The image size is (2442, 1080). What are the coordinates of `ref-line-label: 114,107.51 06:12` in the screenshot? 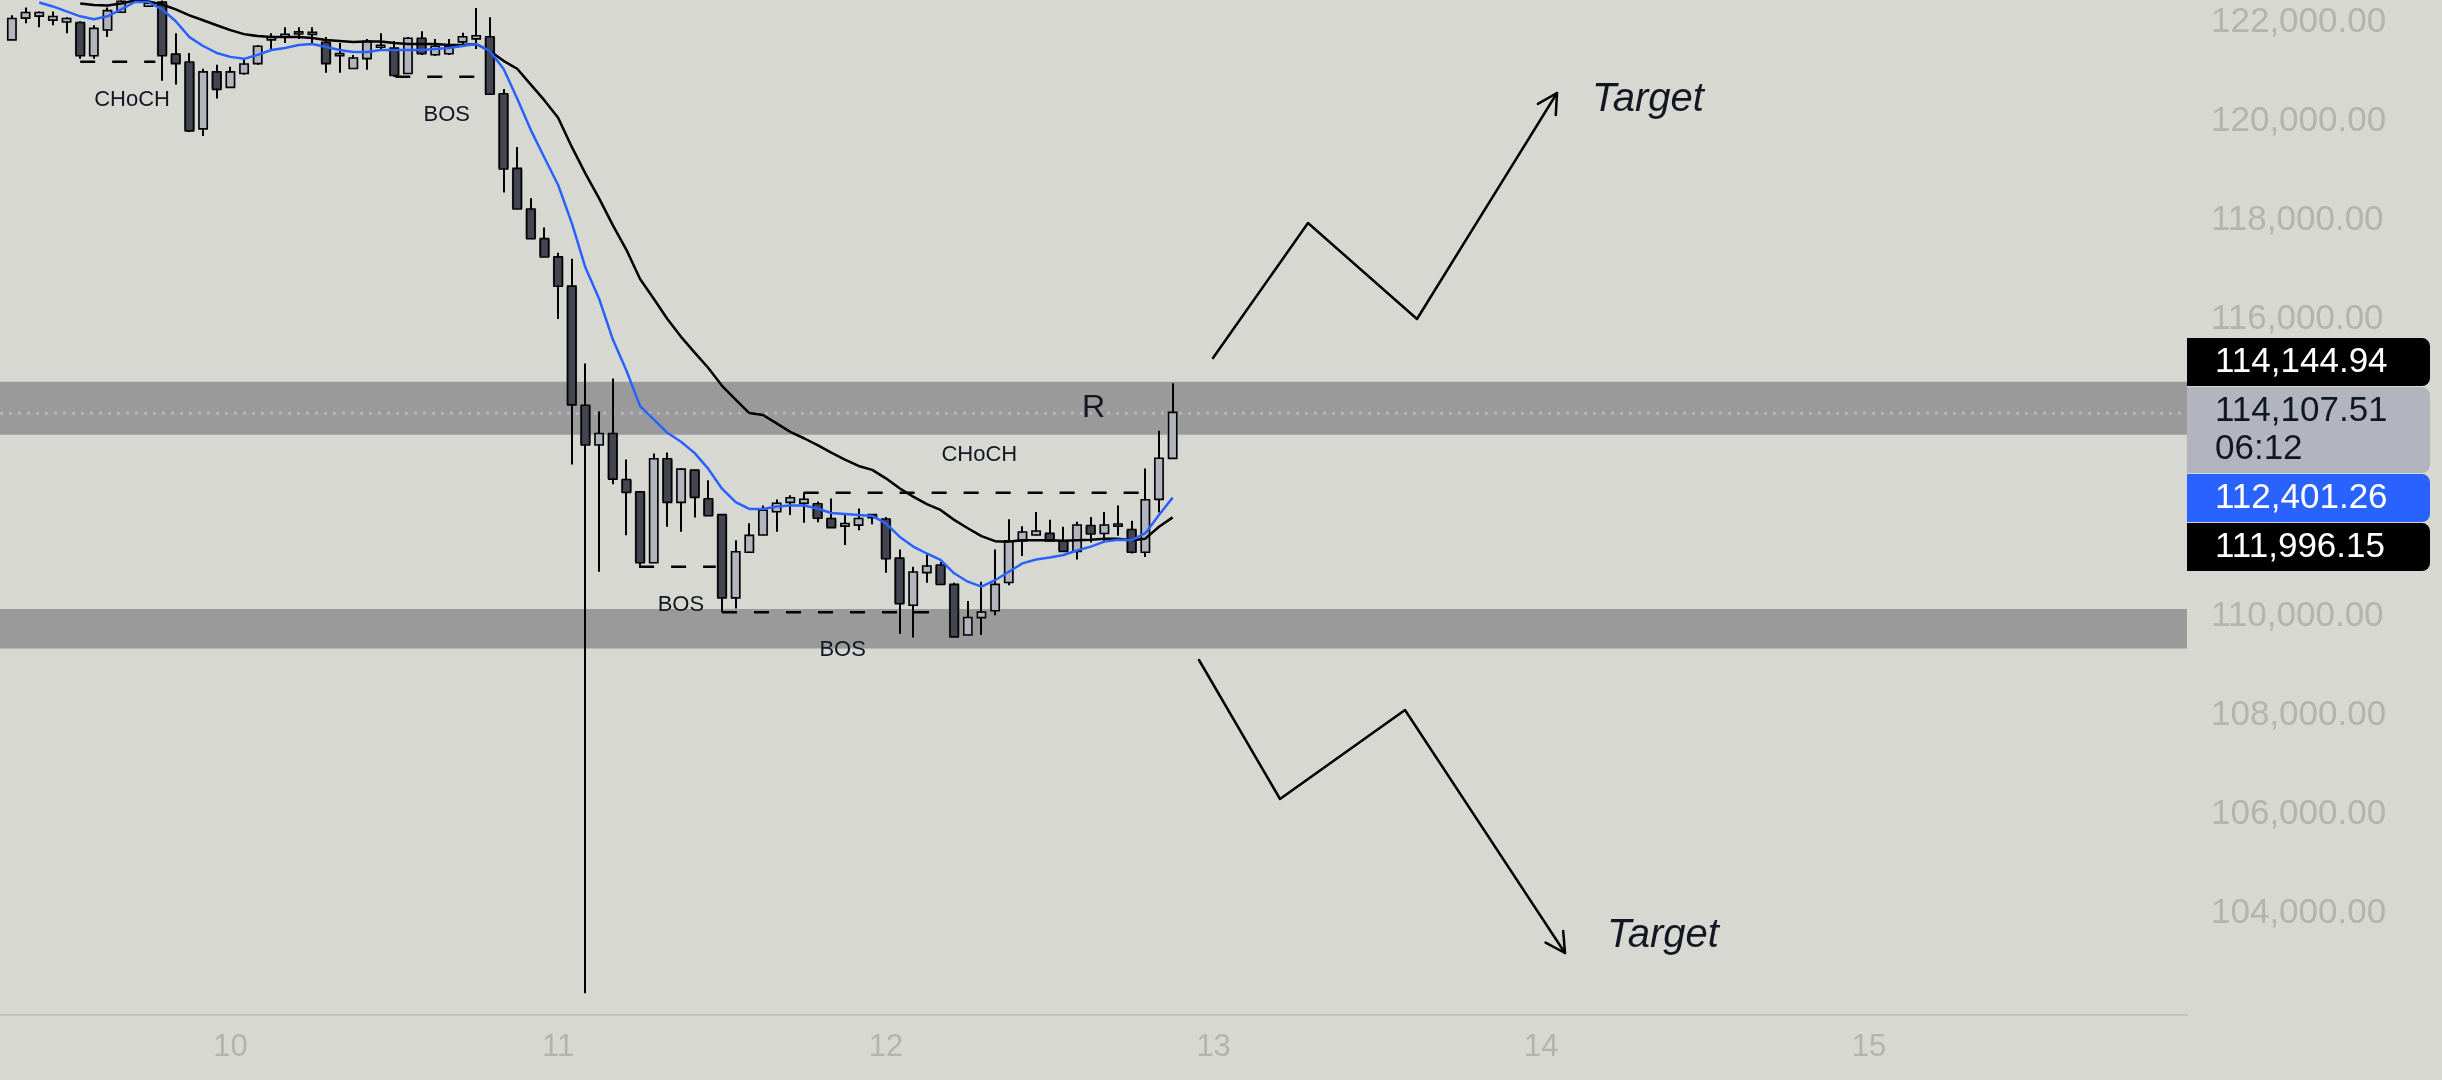 It's located at (2301, 428).